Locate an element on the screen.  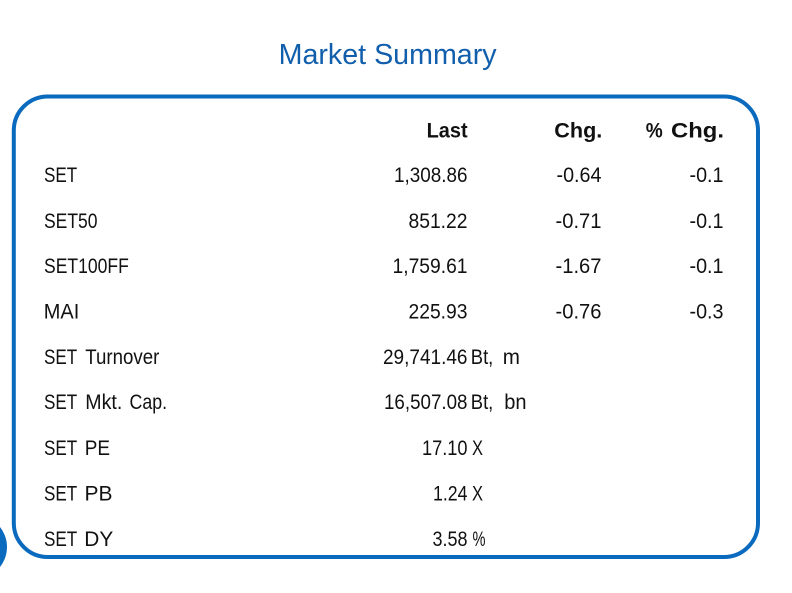
svg-text: m is located at coordinates (511, 357).